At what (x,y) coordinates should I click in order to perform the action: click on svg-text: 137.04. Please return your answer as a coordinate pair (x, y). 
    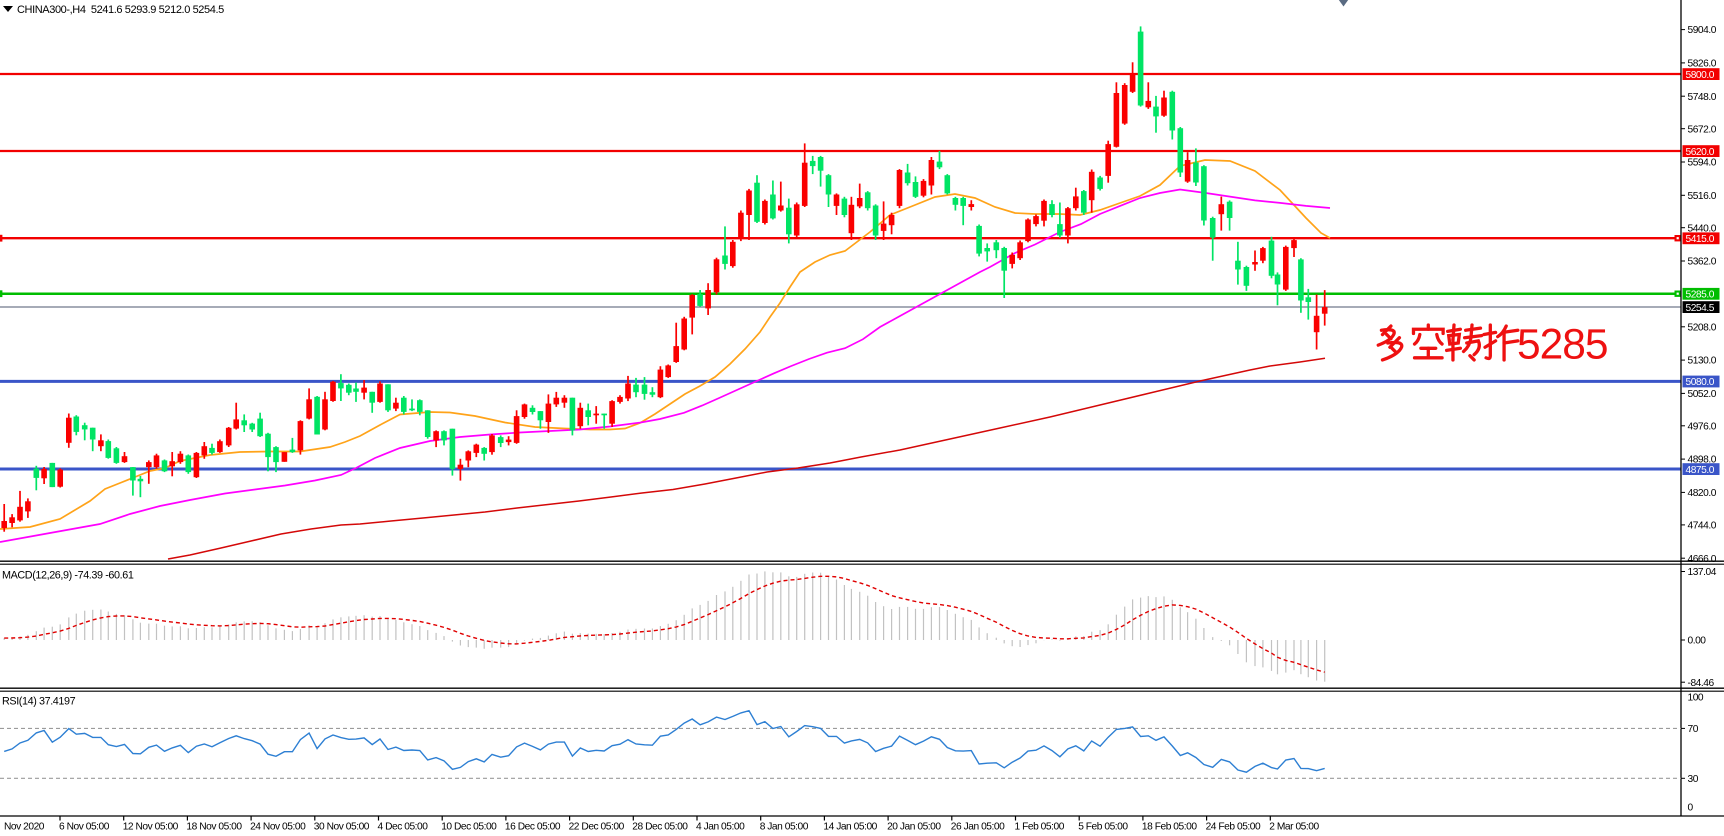
    Looking at the image, I should click on (1702, 572).